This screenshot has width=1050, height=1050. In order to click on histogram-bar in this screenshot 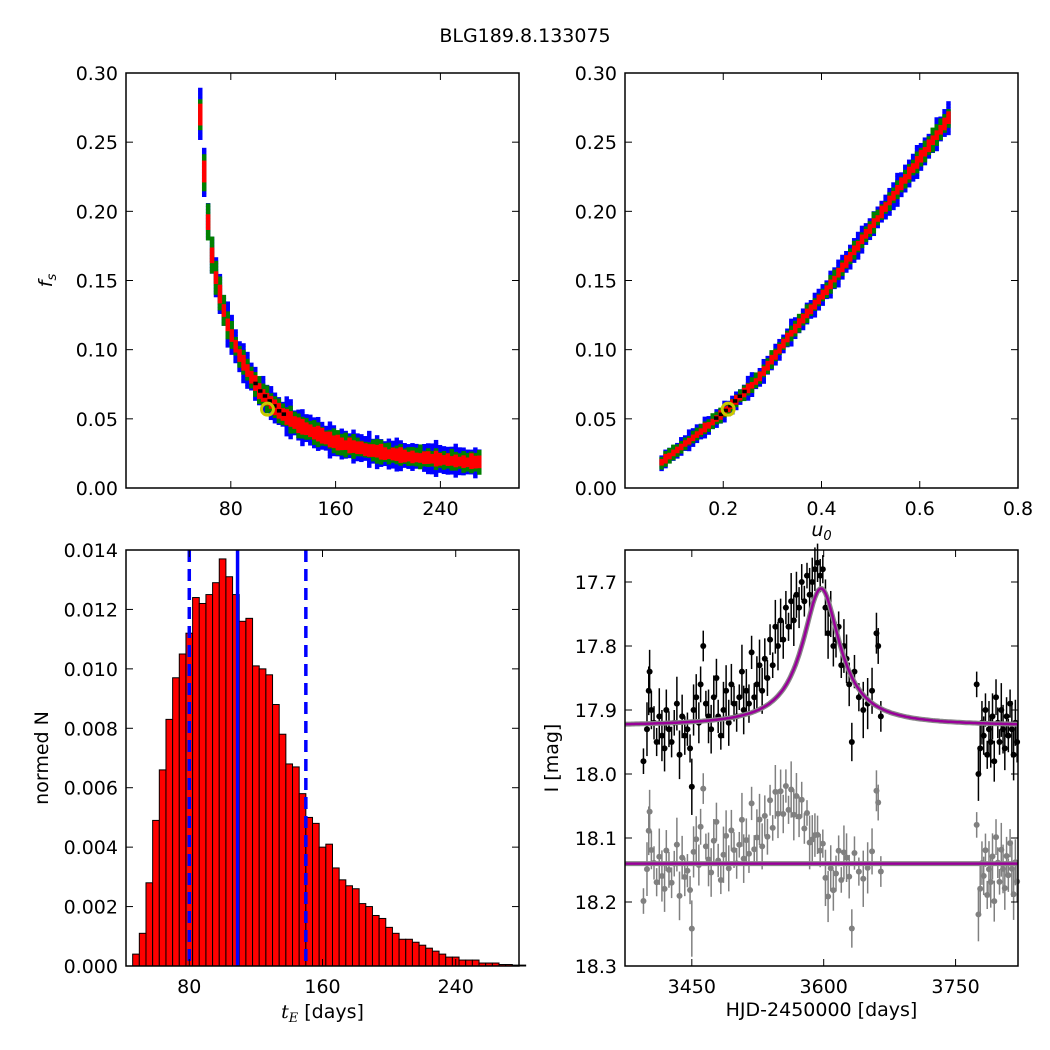, I will do `click(142, 949)`.